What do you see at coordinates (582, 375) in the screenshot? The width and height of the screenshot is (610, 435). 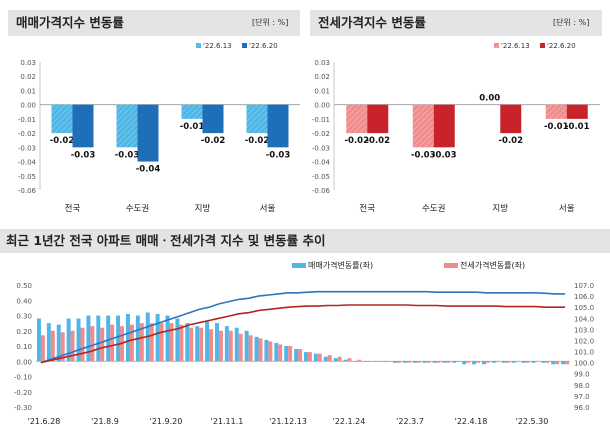 I see `right-tick-label: 99.0` at bounding box center [582, 375].